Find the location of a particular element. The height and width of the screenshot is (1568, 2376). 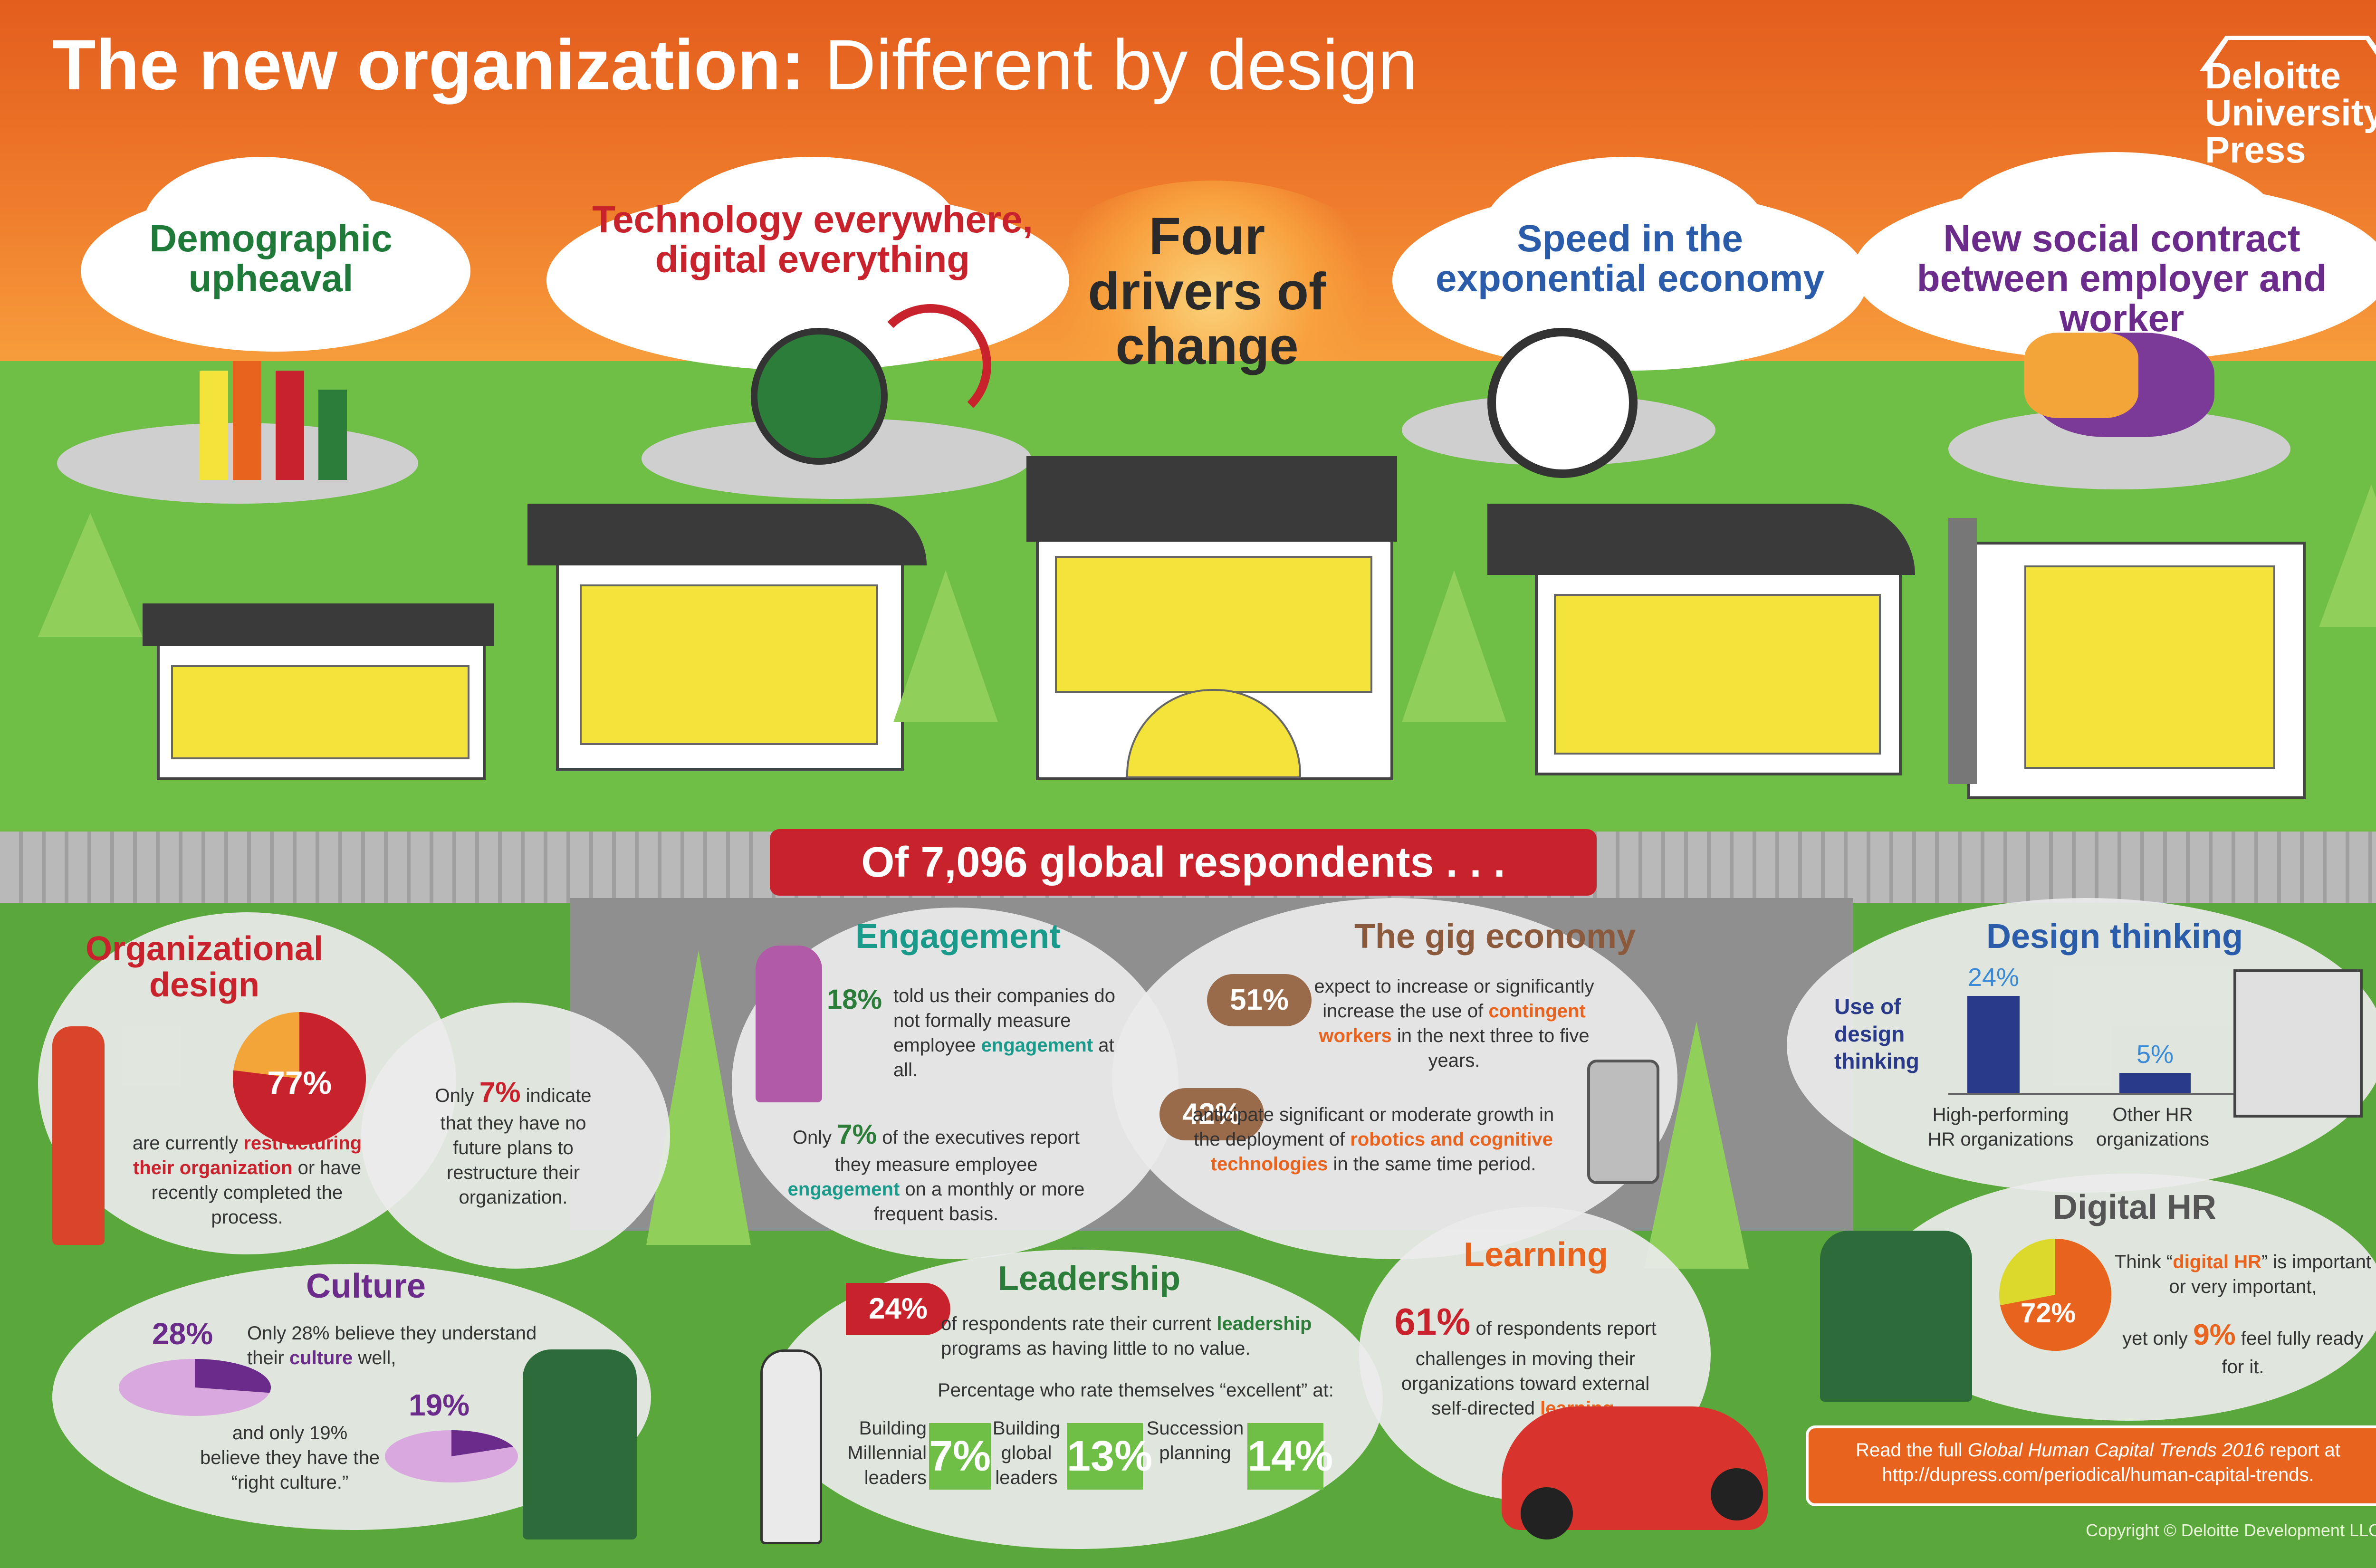

house-3-window is located at coordinates (1213, 624).